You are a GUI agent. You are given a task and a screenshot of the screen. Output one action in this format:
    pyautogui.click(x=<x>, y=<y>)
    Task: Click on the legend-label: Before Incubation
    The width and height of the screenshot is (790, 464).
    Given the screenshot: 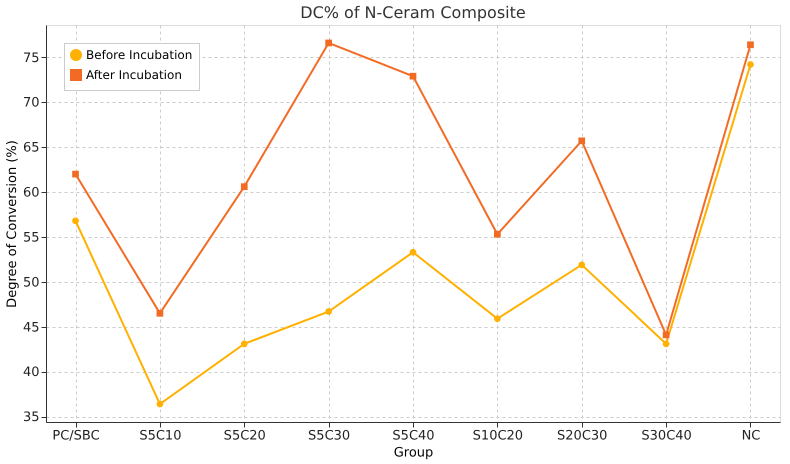 What is the action you would take?
    pyautogui.click(x=139, y=55)
    